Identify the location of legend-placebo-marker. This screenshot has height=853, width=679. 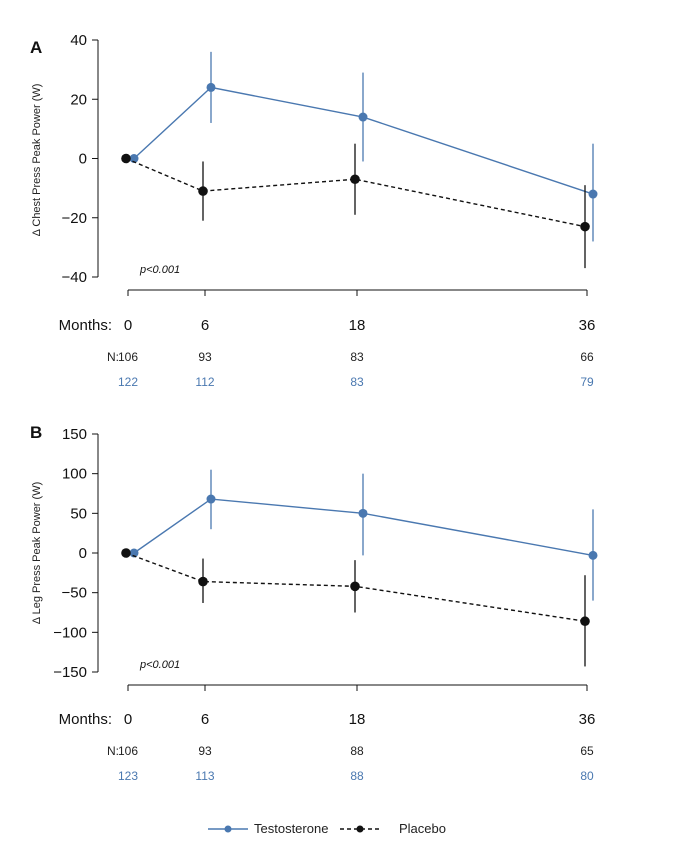
(360, 829).